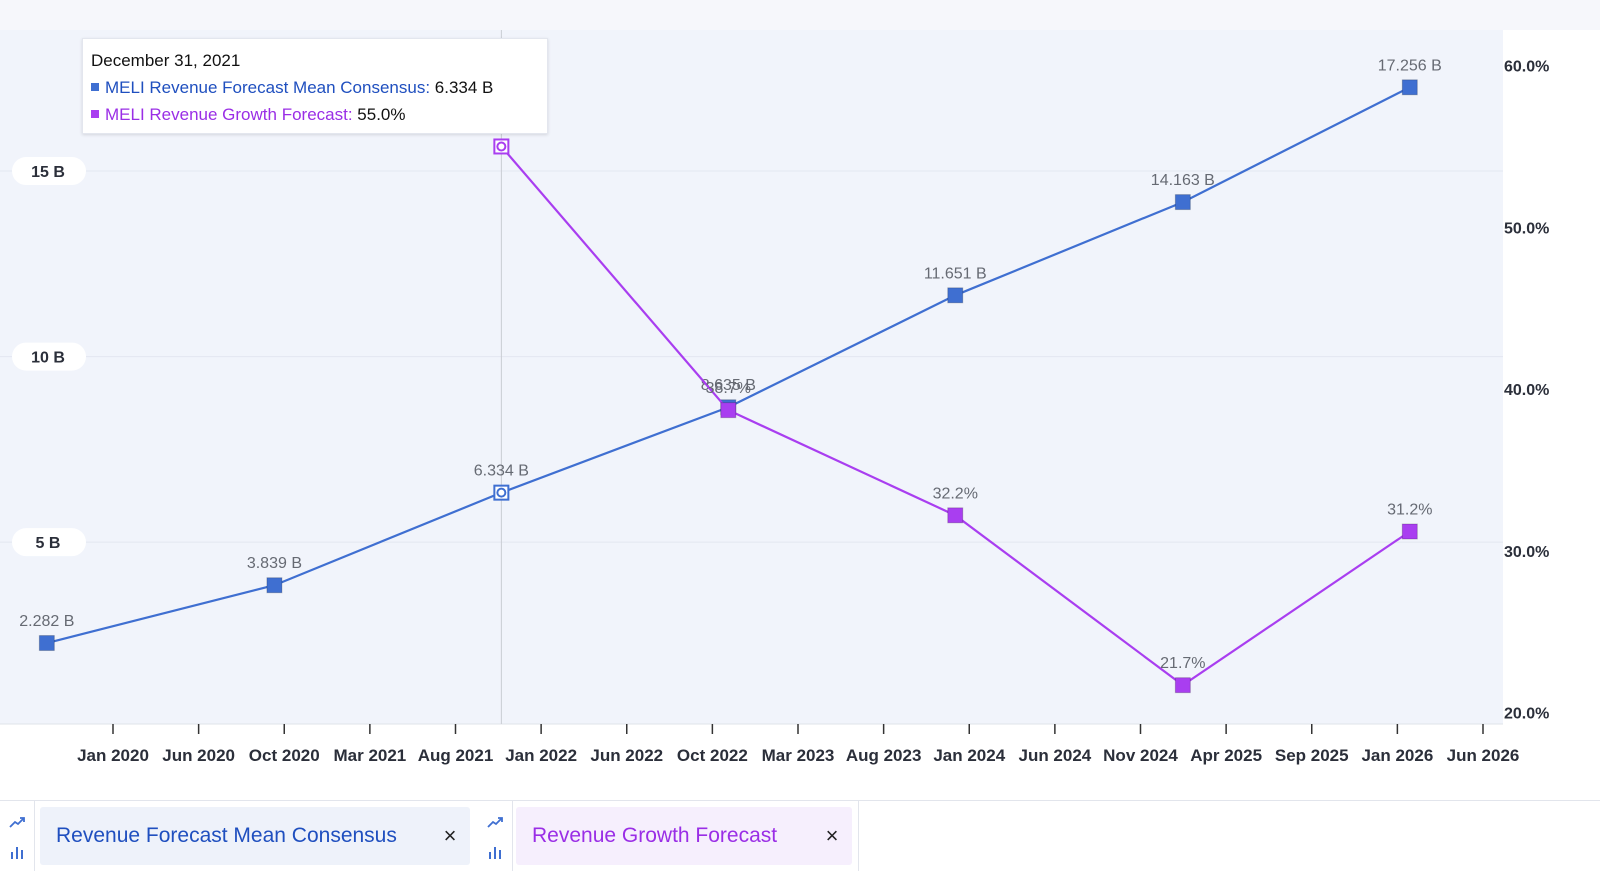 This screenshot has height=871, width=1600. What do you see at coordinates (1140, 755) in the screenshot?
I see `x-tick-label: Nov 2024` at bounding box center [1140, 755].